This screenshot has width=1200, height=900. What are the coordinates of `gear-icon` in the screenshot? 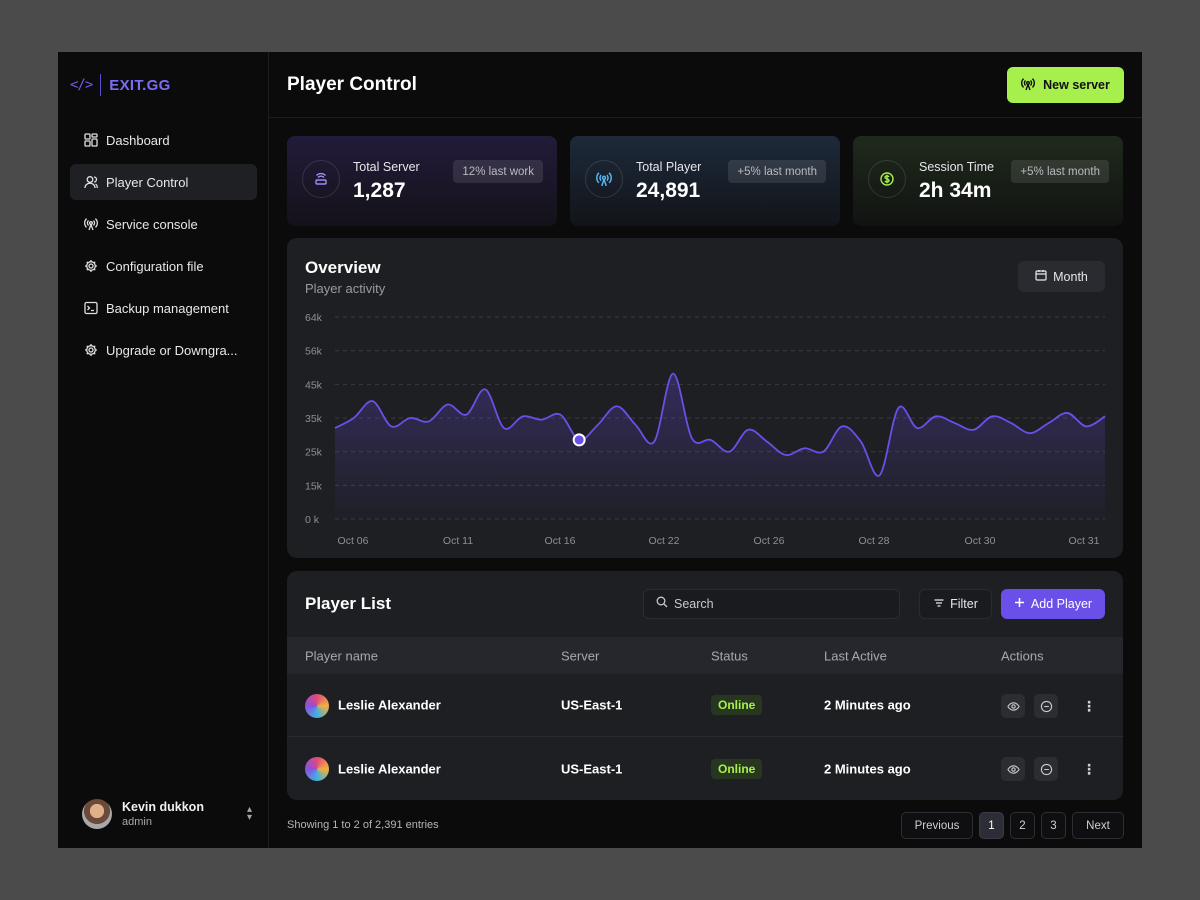 It's located at (91, 350).